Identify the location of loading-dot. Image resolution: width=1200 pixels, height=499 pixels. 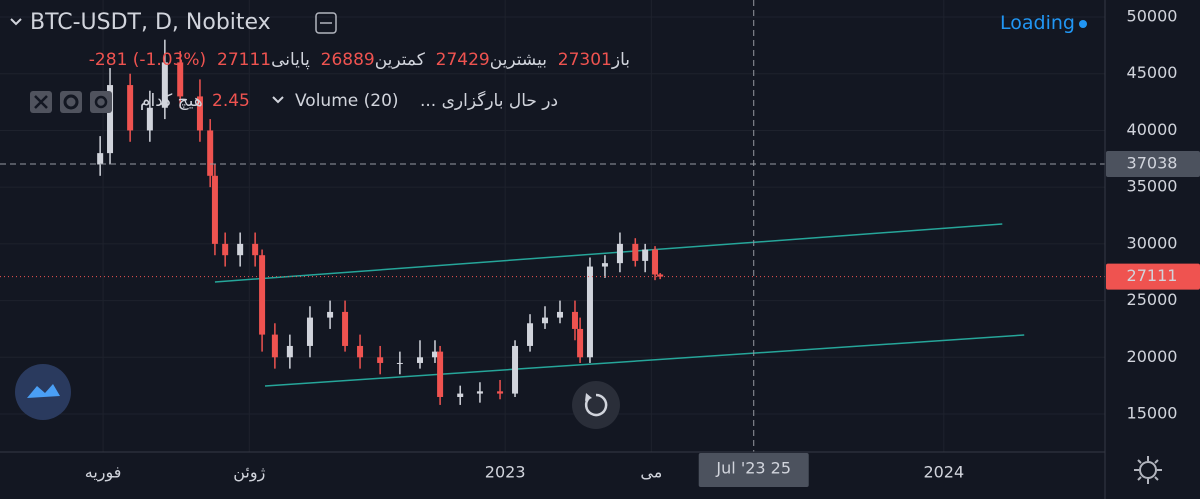
(1083, 24).